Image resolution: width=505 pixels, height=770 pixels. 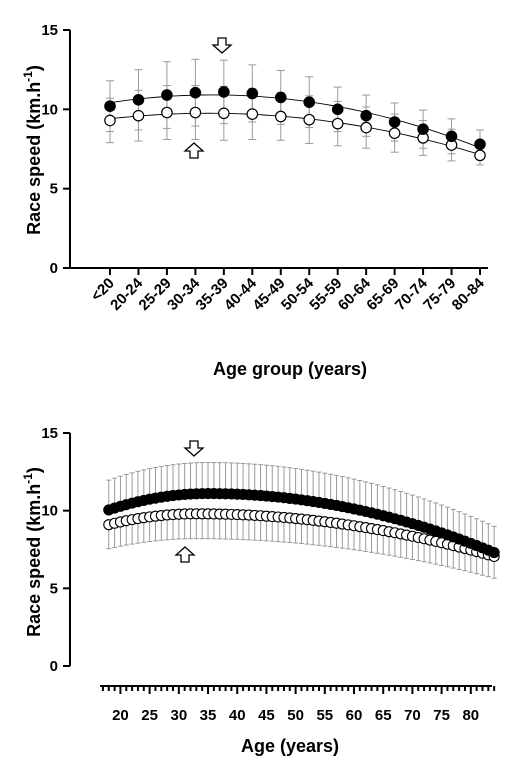 I want to click on x-tick-label: 20, so click(x=120, y=715).